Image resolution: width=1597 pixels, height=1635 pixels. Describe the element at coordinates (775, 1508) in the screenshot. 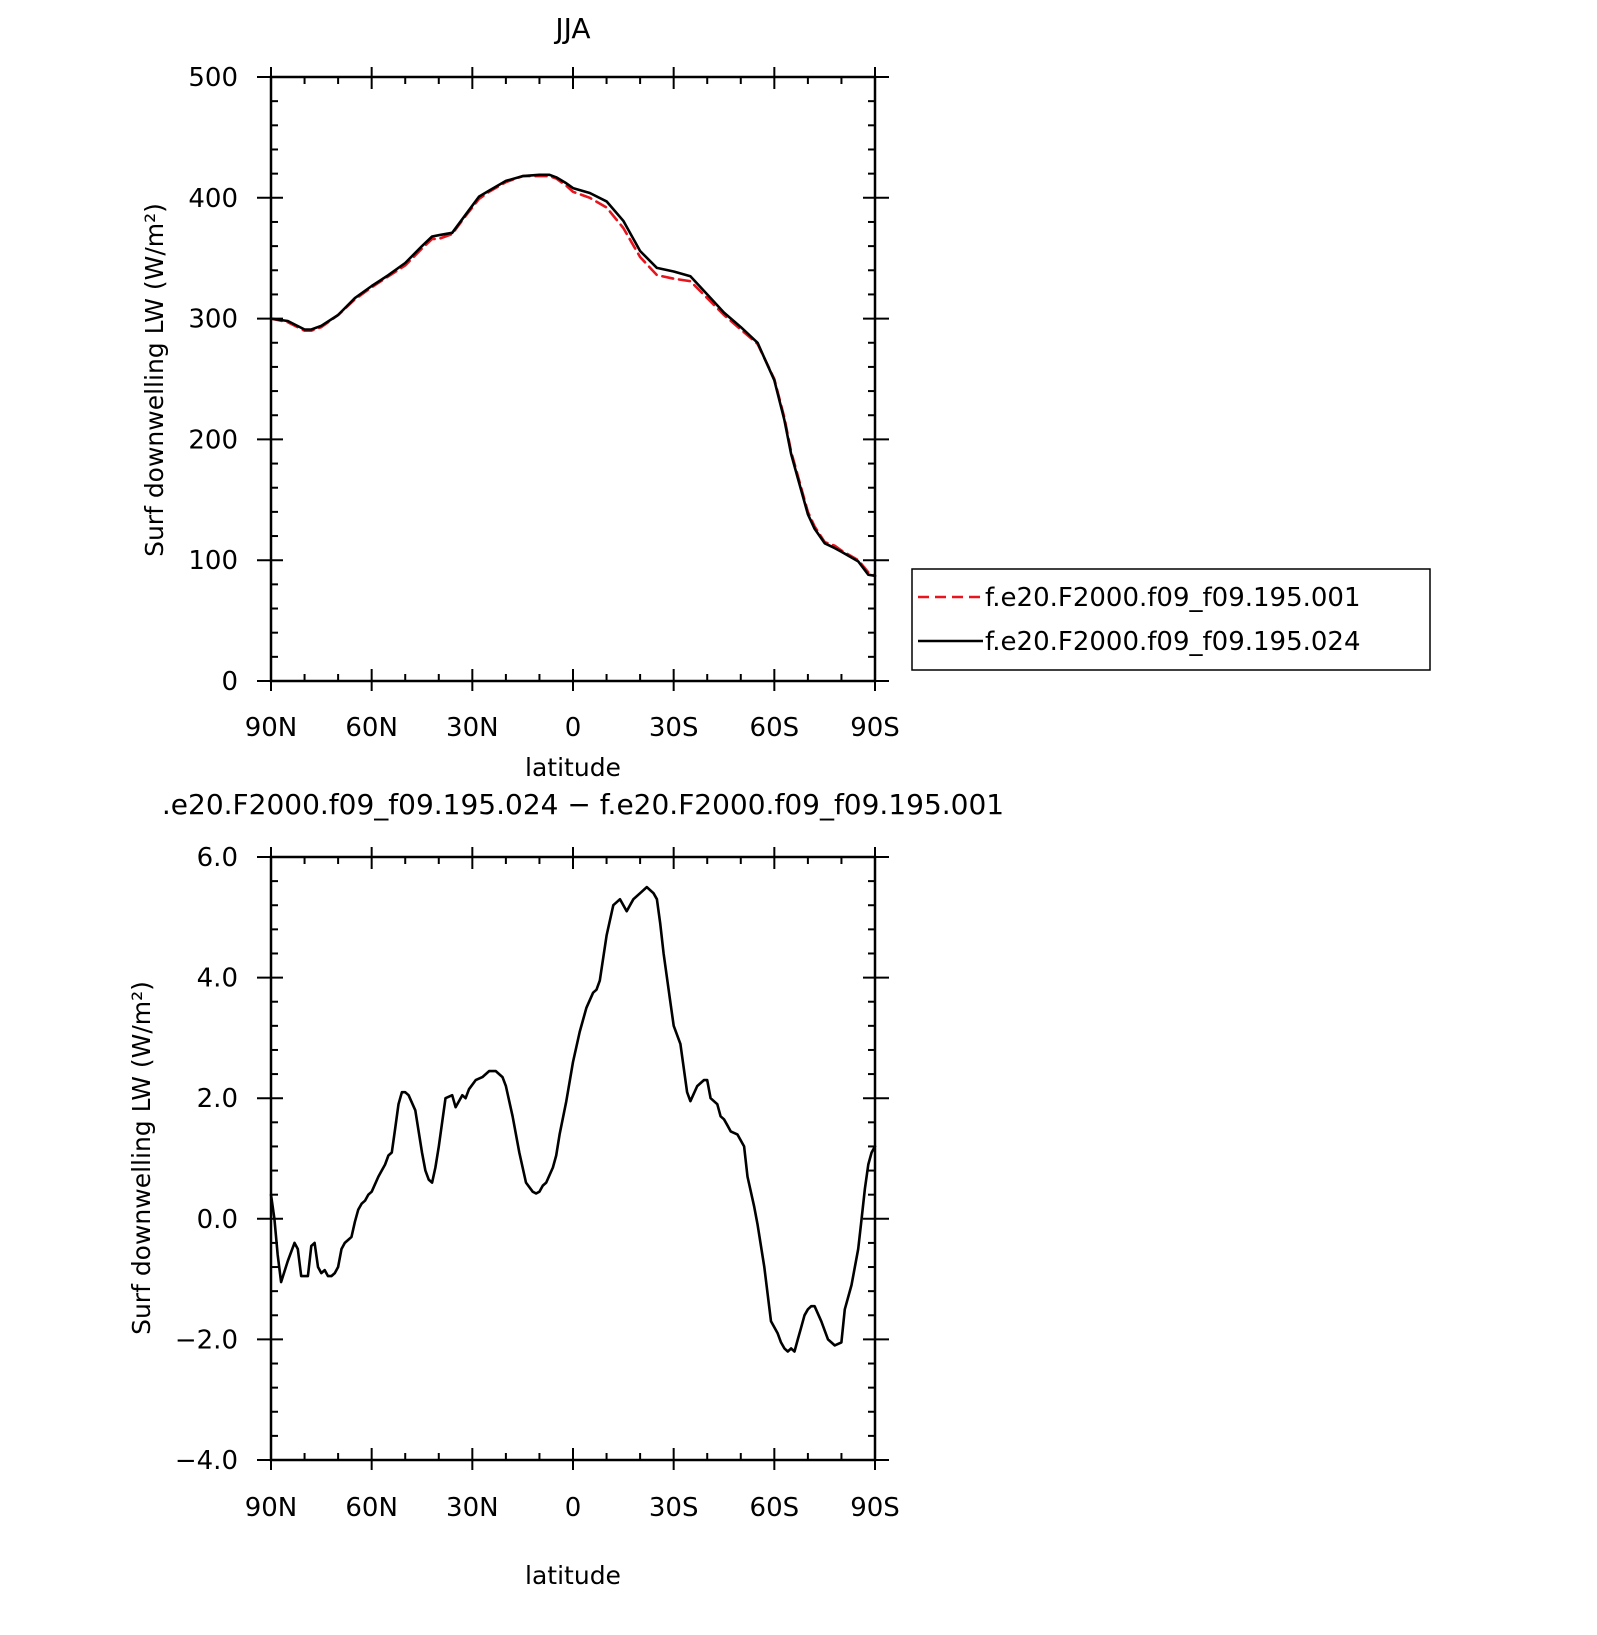

I see `bottom-x-tick-label: 60S` at that location.